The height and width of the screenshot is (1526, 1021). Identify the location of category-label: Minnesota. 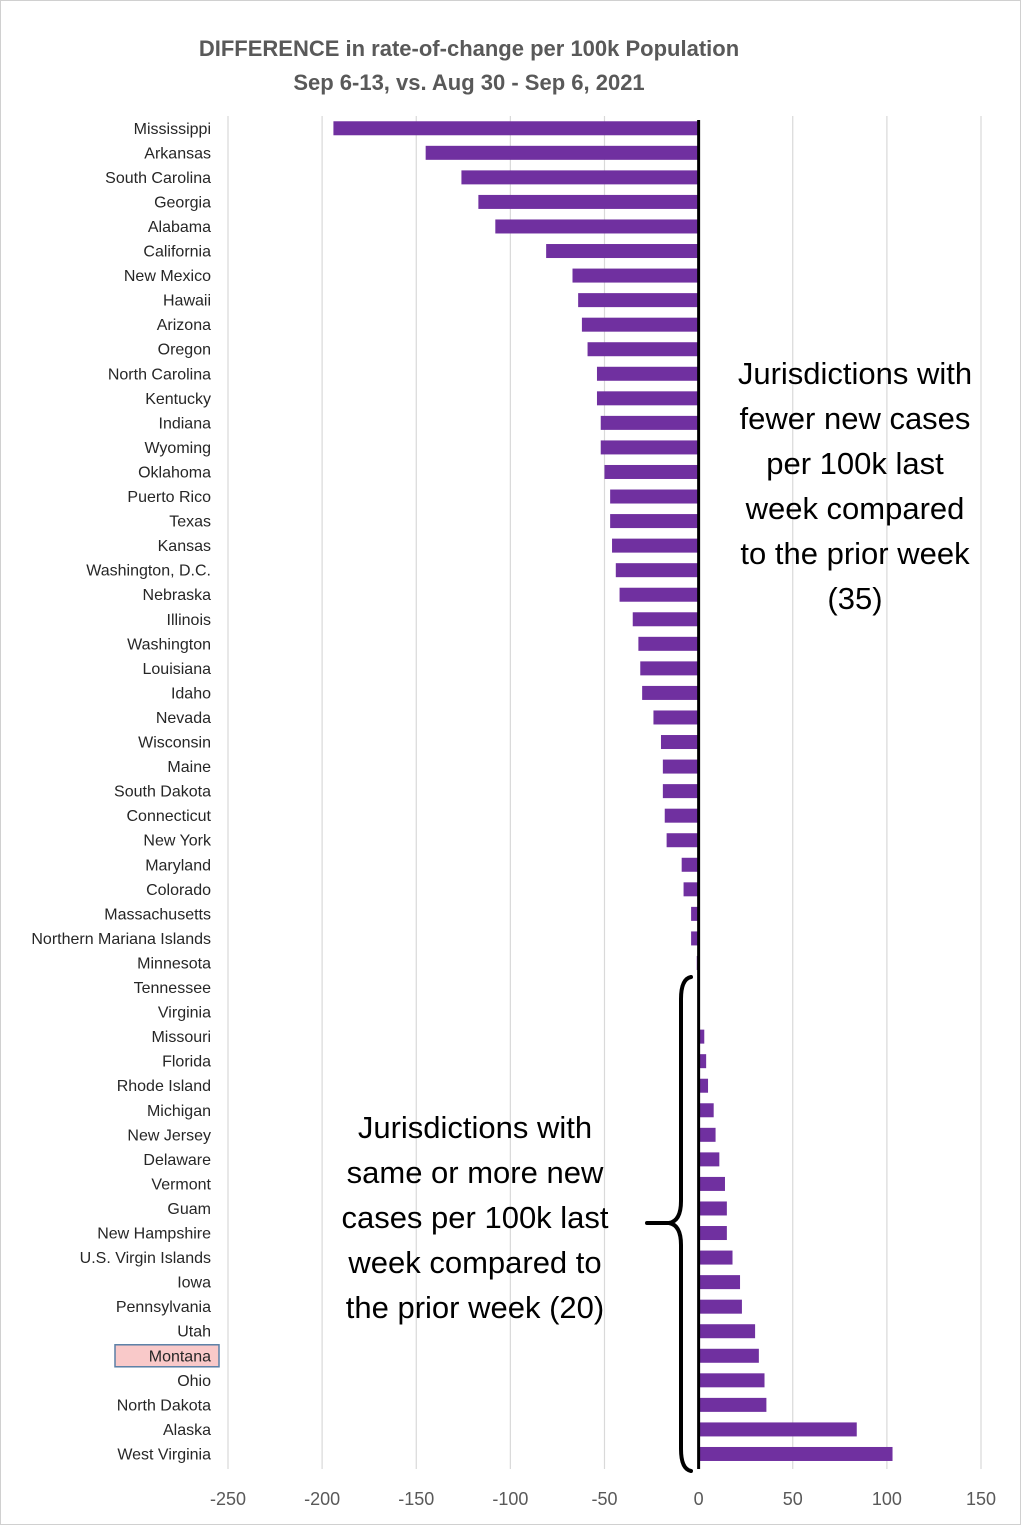
(174, 963).